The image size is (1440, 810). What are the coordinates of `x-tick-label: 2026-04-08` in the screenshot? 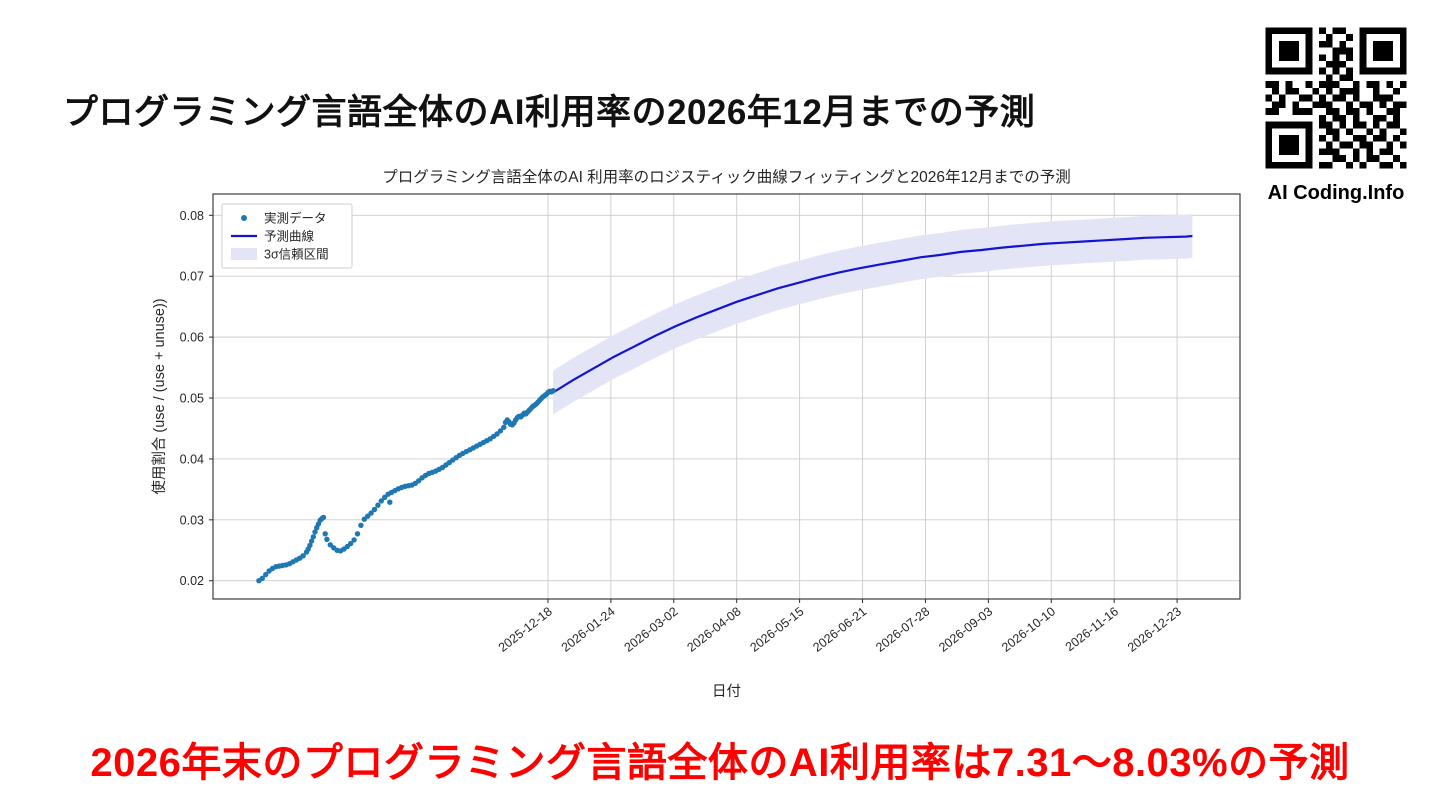 It's located at (714, 629).